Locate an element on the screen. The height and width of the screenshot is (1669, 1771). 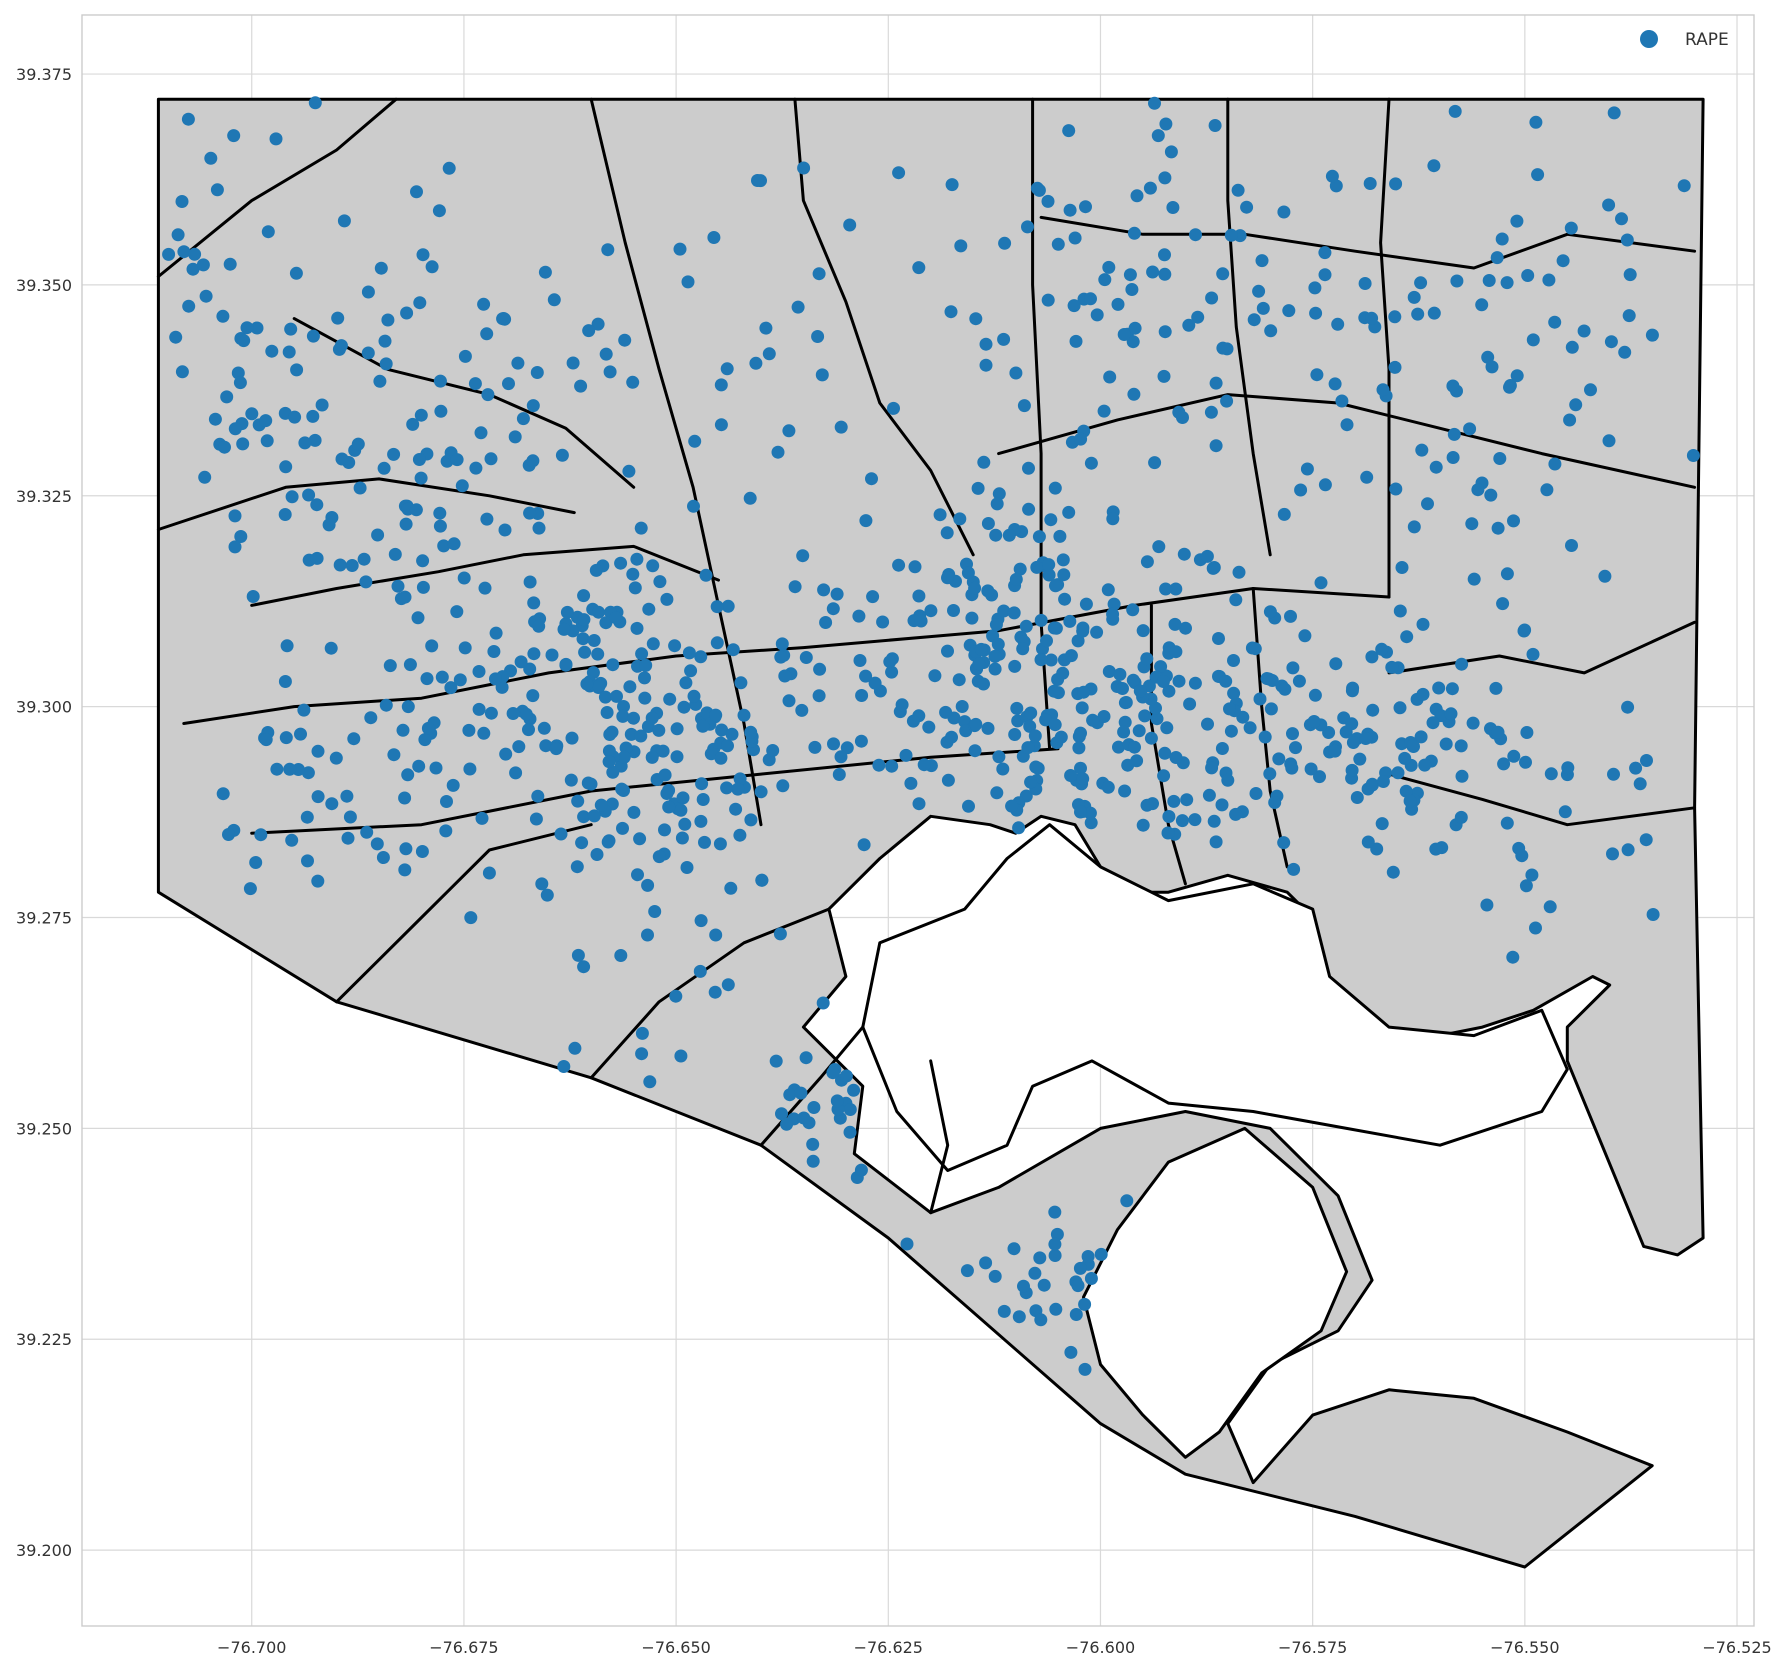
y-tick-label: 39.325 is located at coordinates (44, 496).